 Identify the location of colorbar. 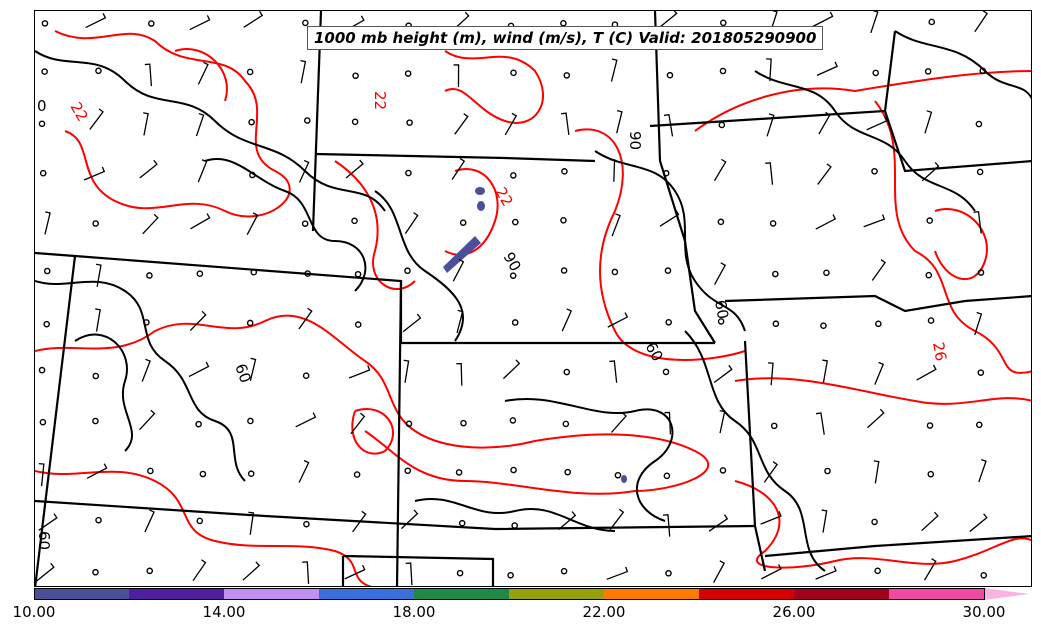
(531, 594).